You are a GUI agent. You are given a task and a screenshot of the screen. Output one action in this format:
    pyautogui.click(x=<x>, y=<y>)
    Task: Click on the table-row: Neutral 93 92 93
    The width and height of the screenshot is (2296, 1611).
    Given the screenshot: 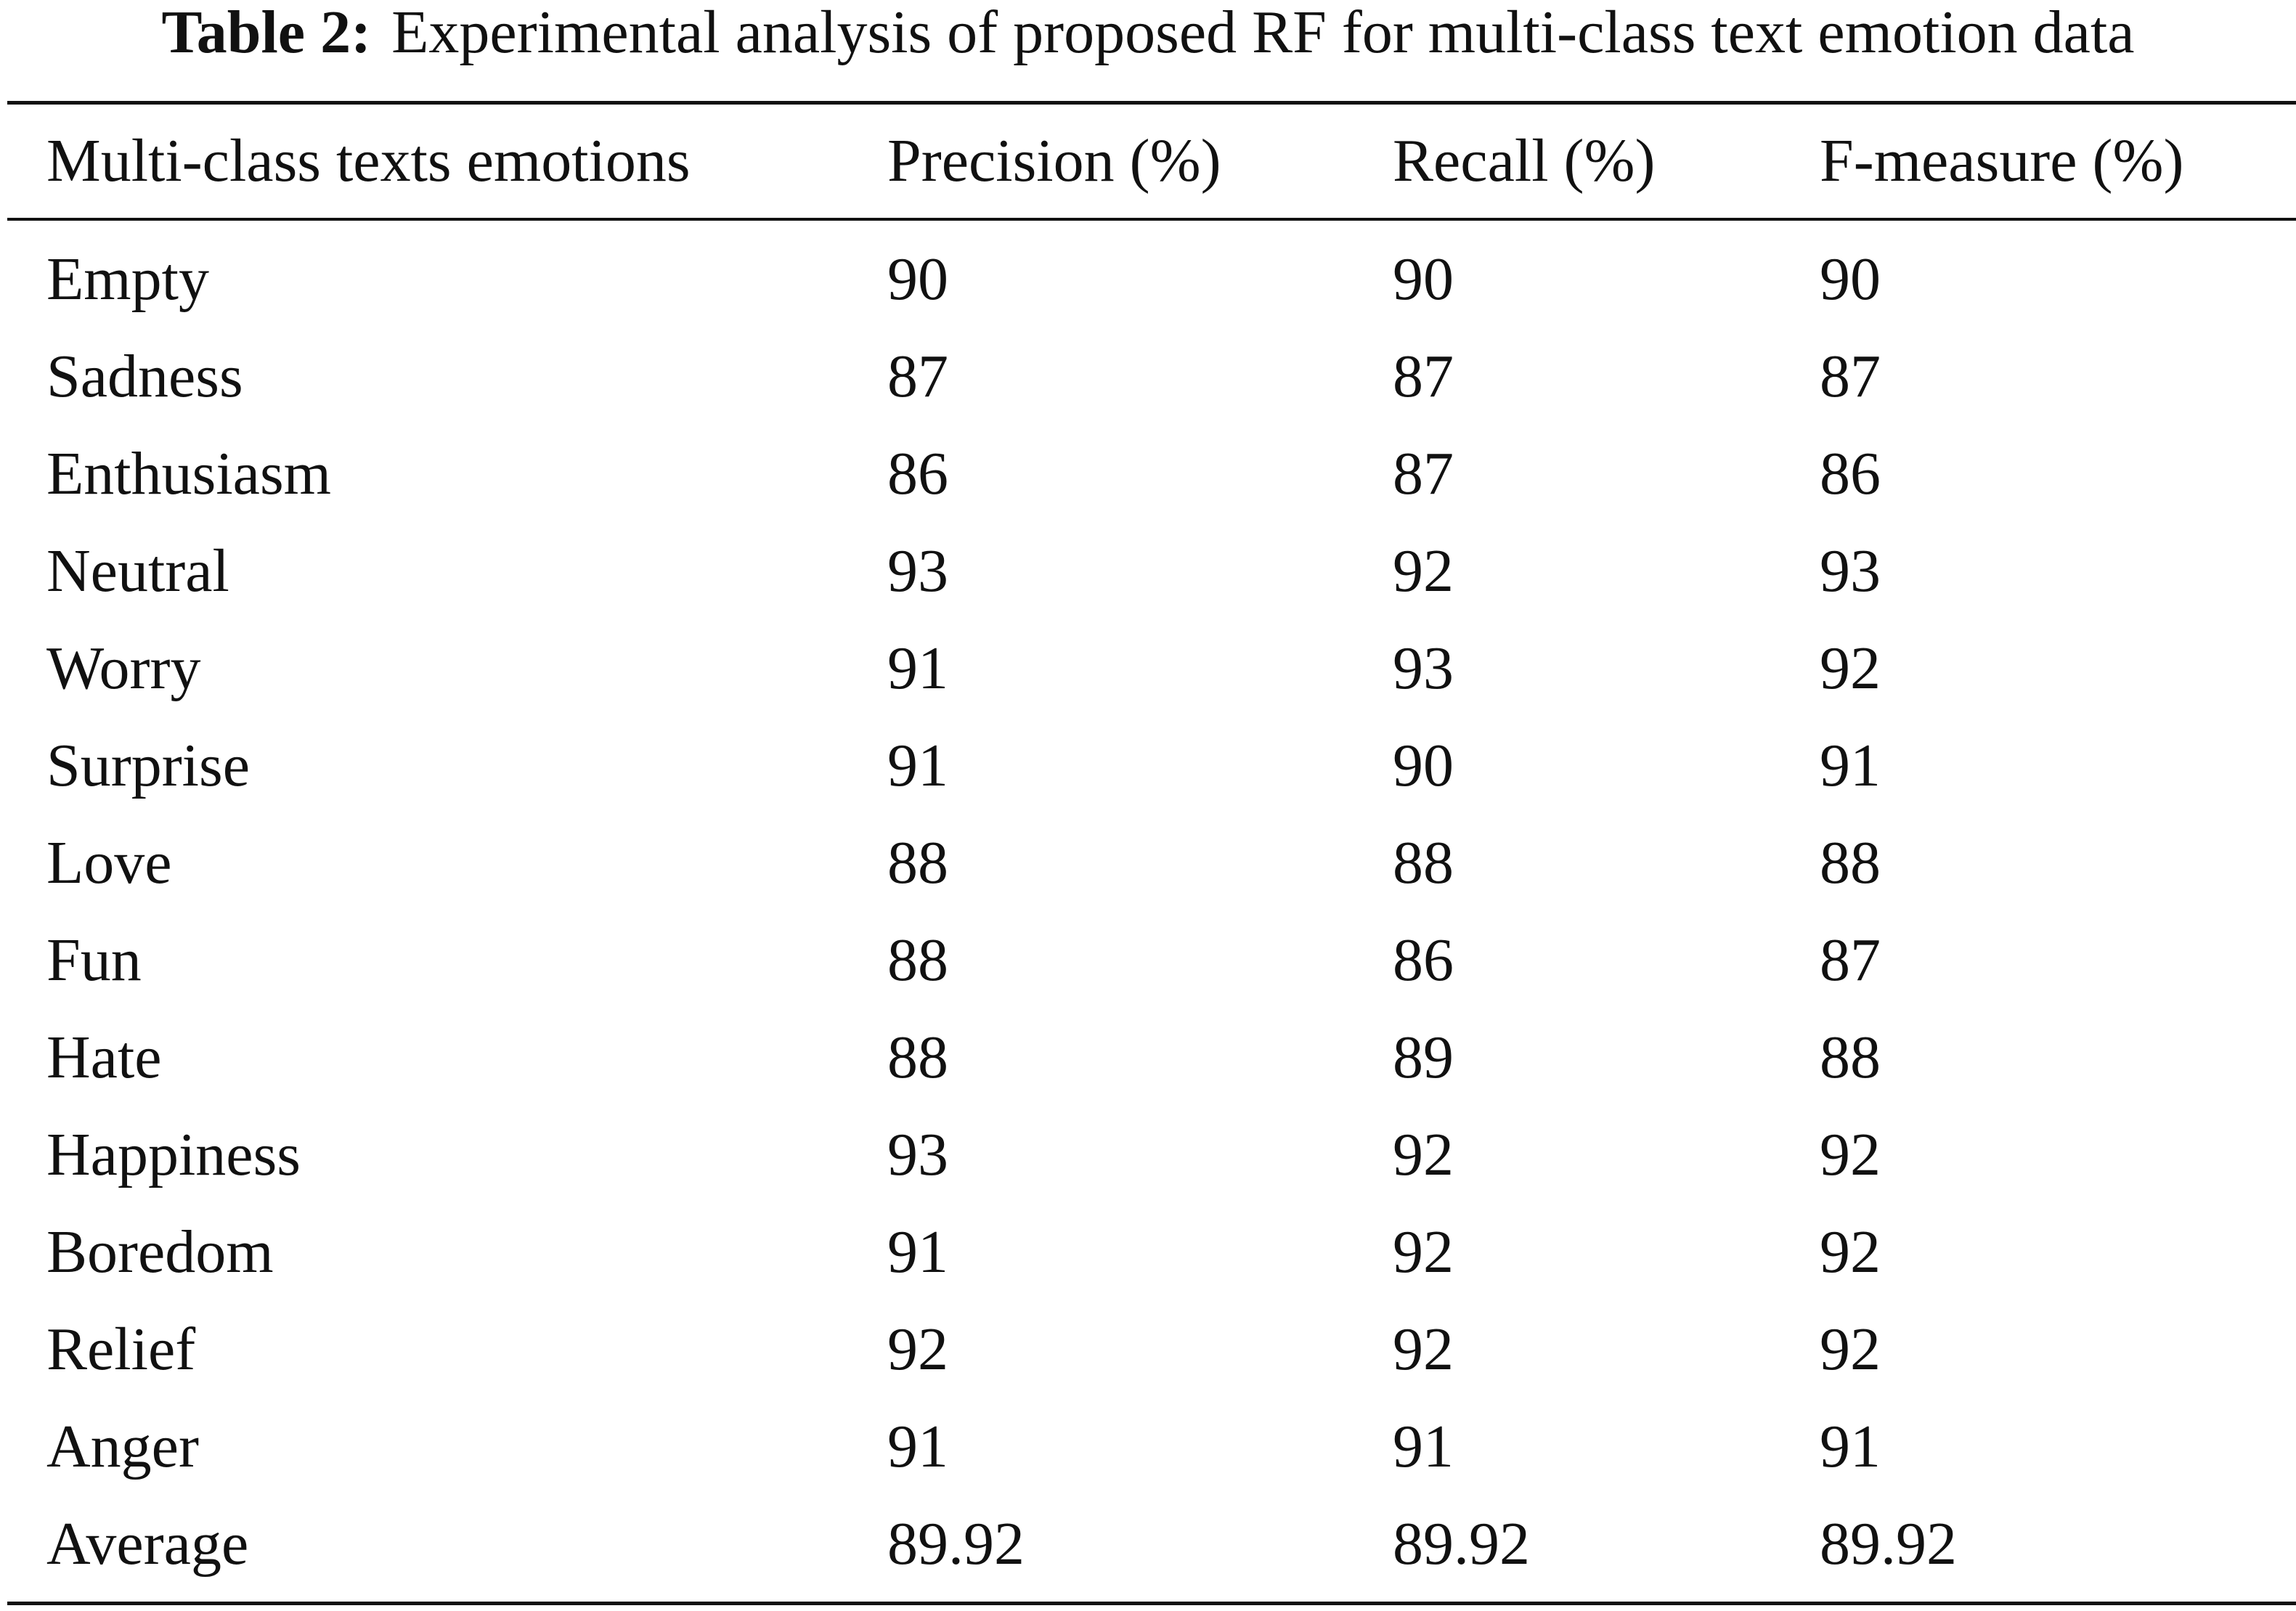 What is the action you would take?
    pyautogui.click(x=1148, y=571)
    